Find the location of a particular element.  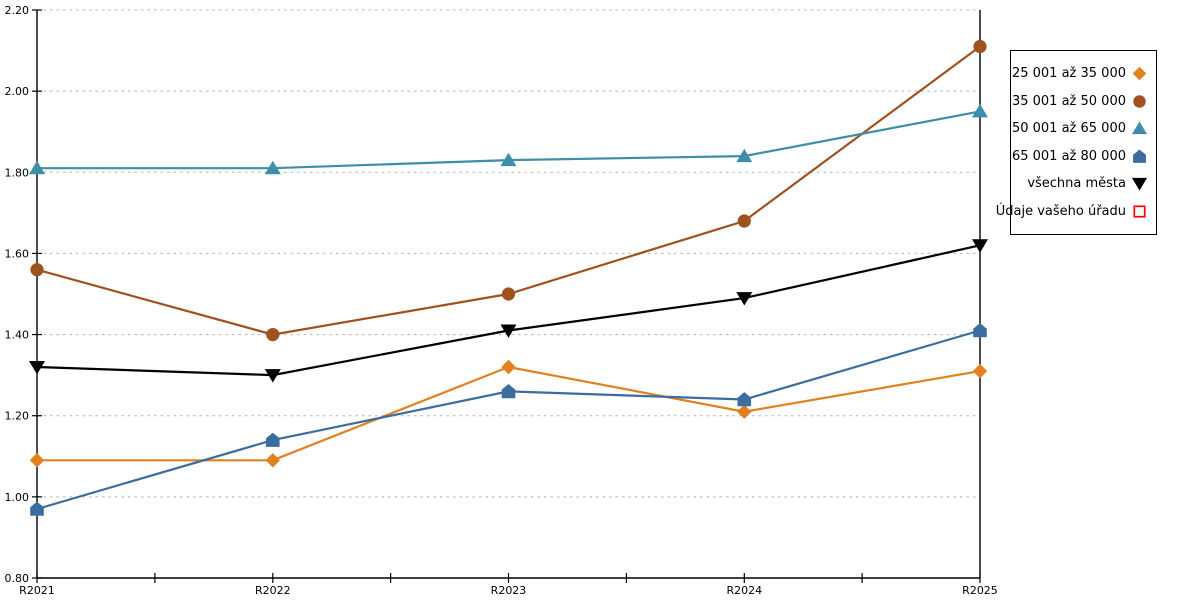

data-point-s4-R2023 is located at coordinates (508, 331).